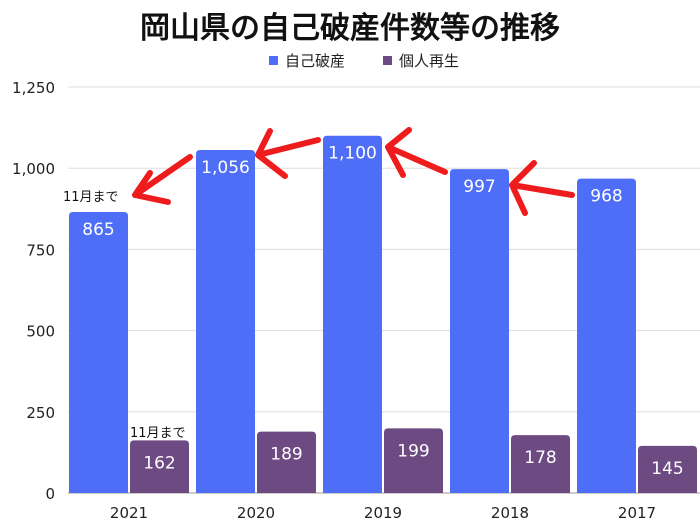 The height and width of the screenshot is (525, 700). I want to click on data-label: 145, so click(667, 469).